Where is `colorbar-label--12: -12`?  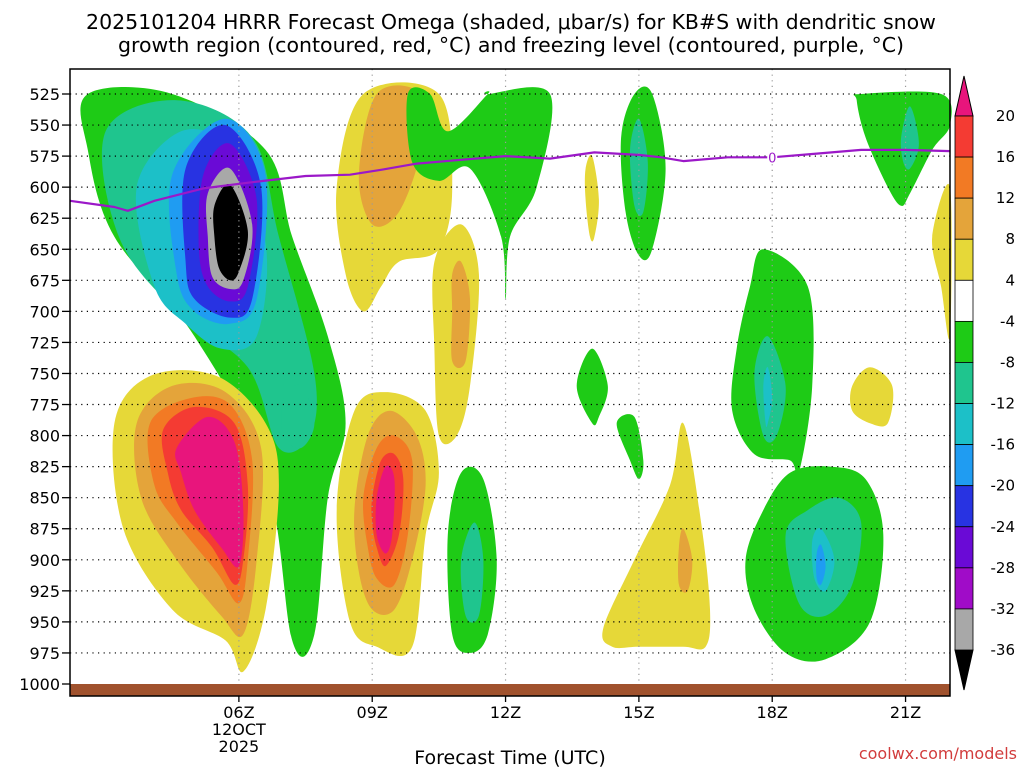 colorbar-label--12: -12 is located at coordinates (1003, 404).